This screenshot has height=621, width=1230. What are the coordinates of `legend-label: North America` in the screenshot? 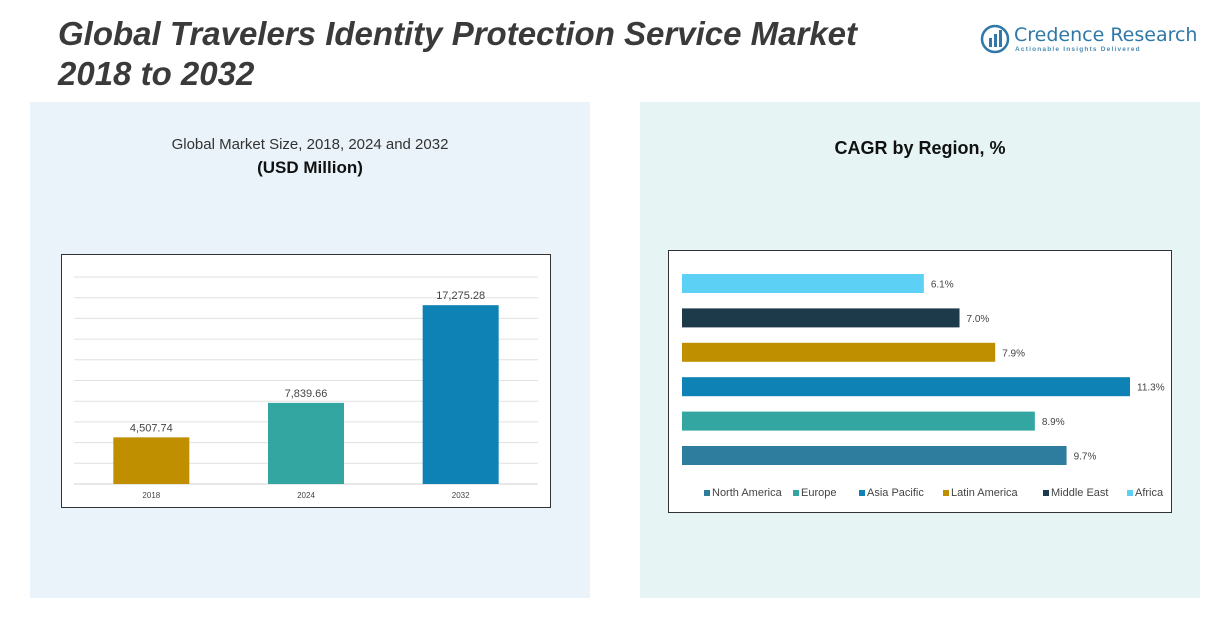 It's located at (747, 493).